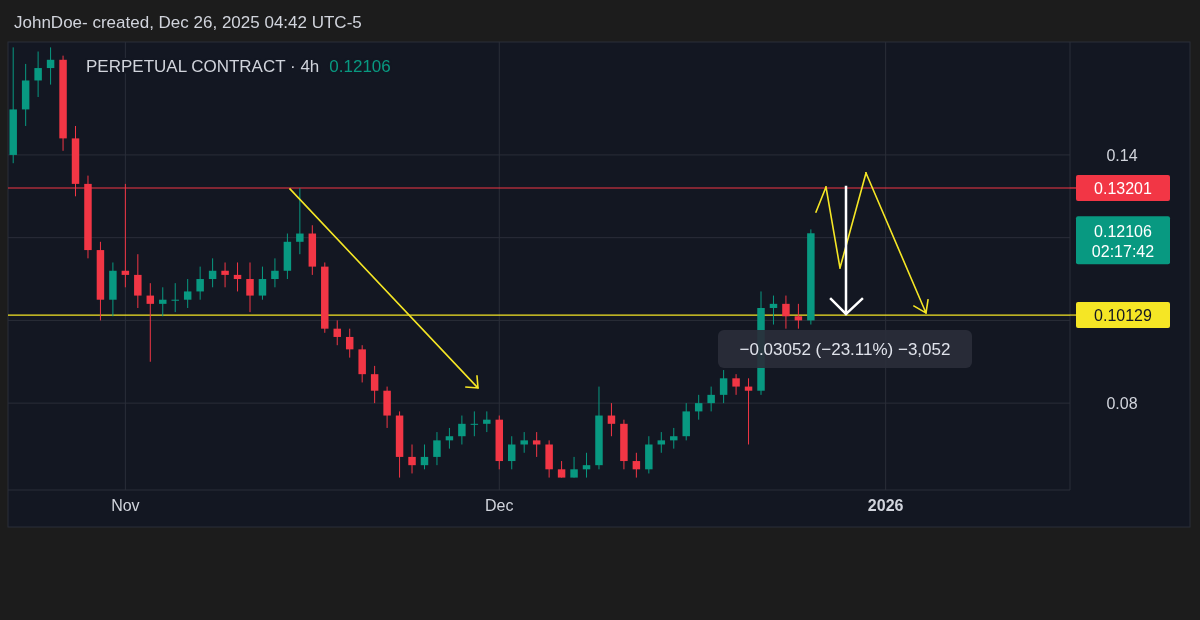 The image size is (1200, 620). What do you see at coordinates (499, 505) in the screenshot?
I see `x-tick-label: Dec` at bounding box center [499, 505].